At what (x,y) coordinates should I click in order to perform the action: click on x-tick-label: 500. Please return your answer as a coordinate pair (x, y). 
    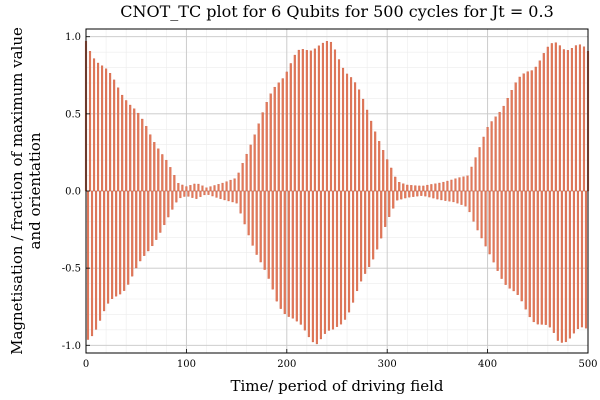
    Looking at the image, I should click on (587, 364).